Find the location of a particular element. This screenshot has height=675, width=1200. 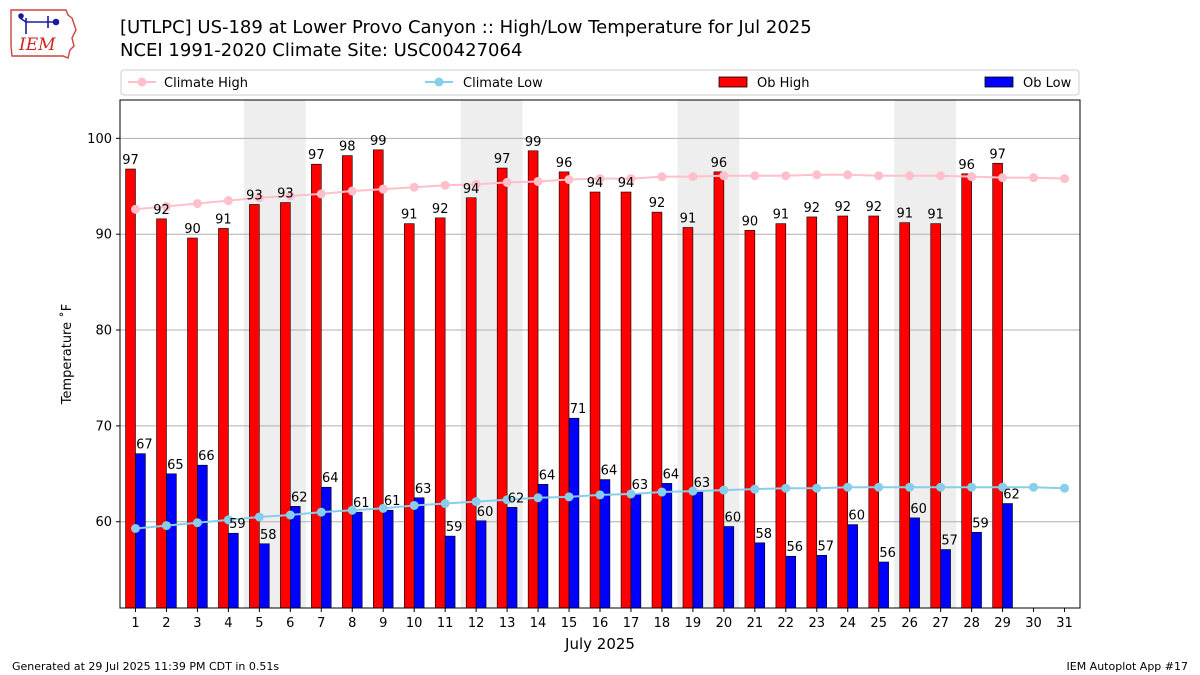

ob-high-label-12: 94 is located at coordinates (471, 189).